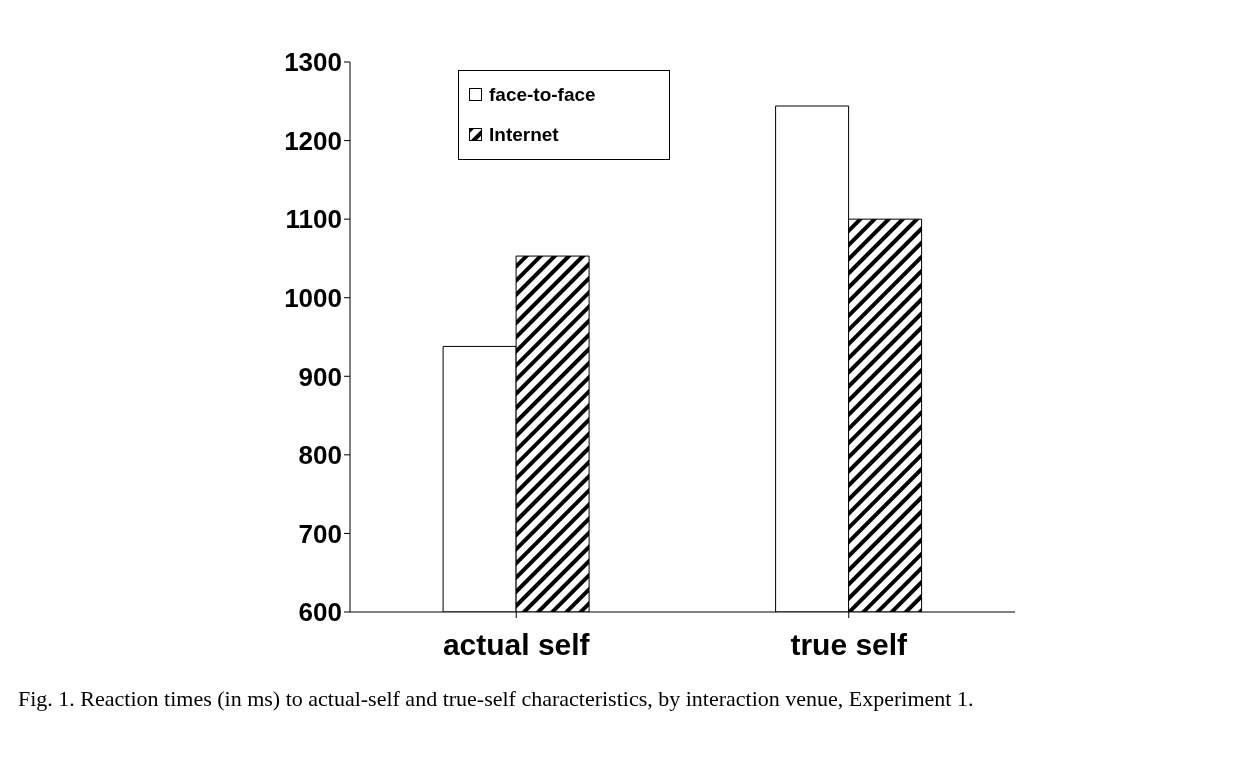  Describe the element at coordinates (542, 95) in the screenshot. I see `legend-label: face-to-face` at that location.